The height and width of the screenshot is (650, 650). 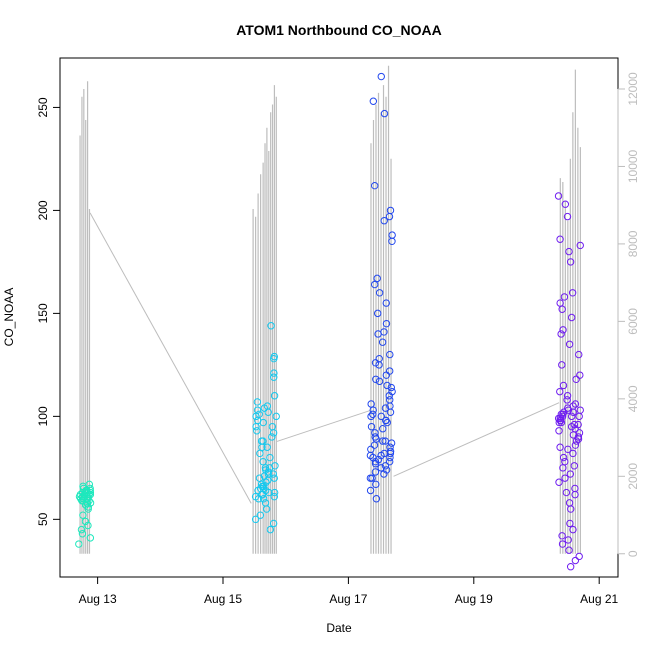 What do you see at coordinates (348, 599) in the screenshot?
I see `x-tick-label: Aug 17` at bounding box center [348, 599].